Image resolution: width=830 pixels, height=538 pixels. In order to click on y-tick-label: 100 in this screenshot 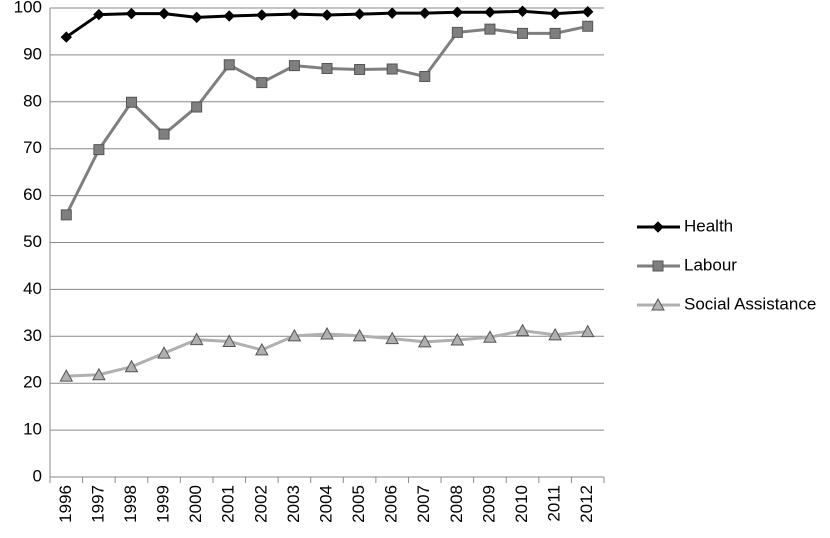, I will do `click(28, 8)`.